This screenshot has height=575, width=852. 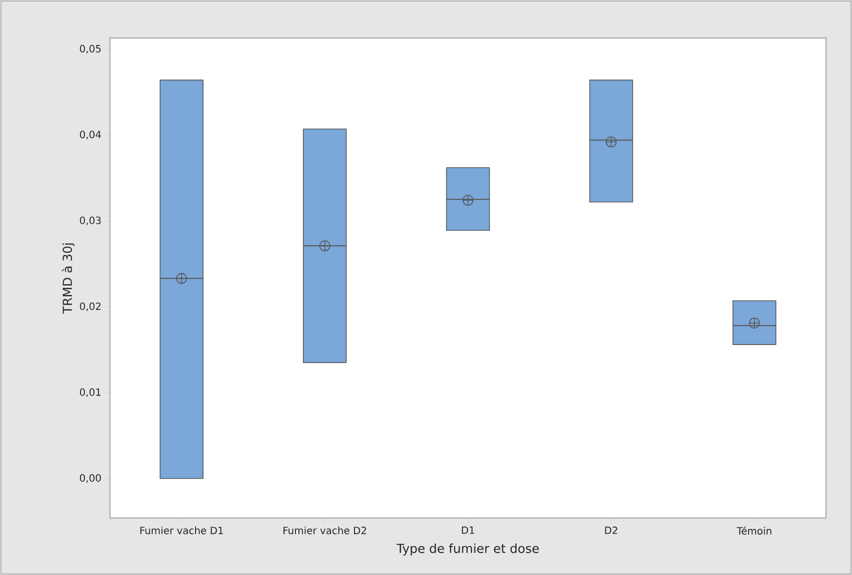 What do you see at coordinates (68, 278) in the screenshot?
I see `y-axis-title: TRMD à 30j` at bounding box center [68, 278].